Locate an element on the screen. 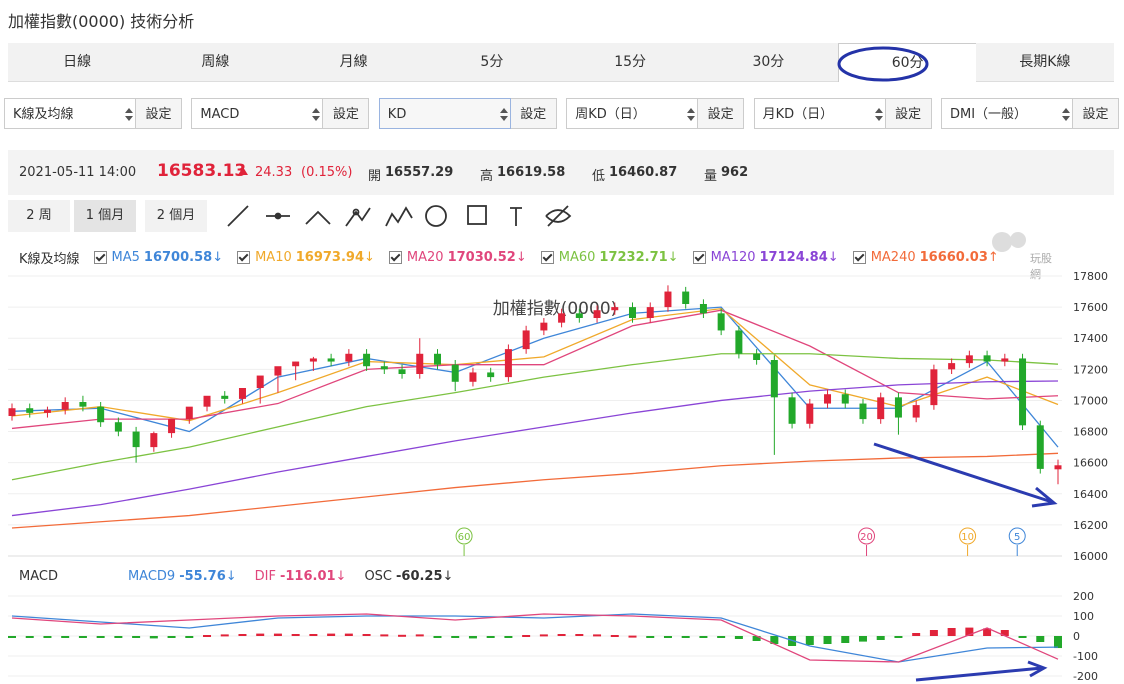  up-triangle is located at coordinates (243, 171).